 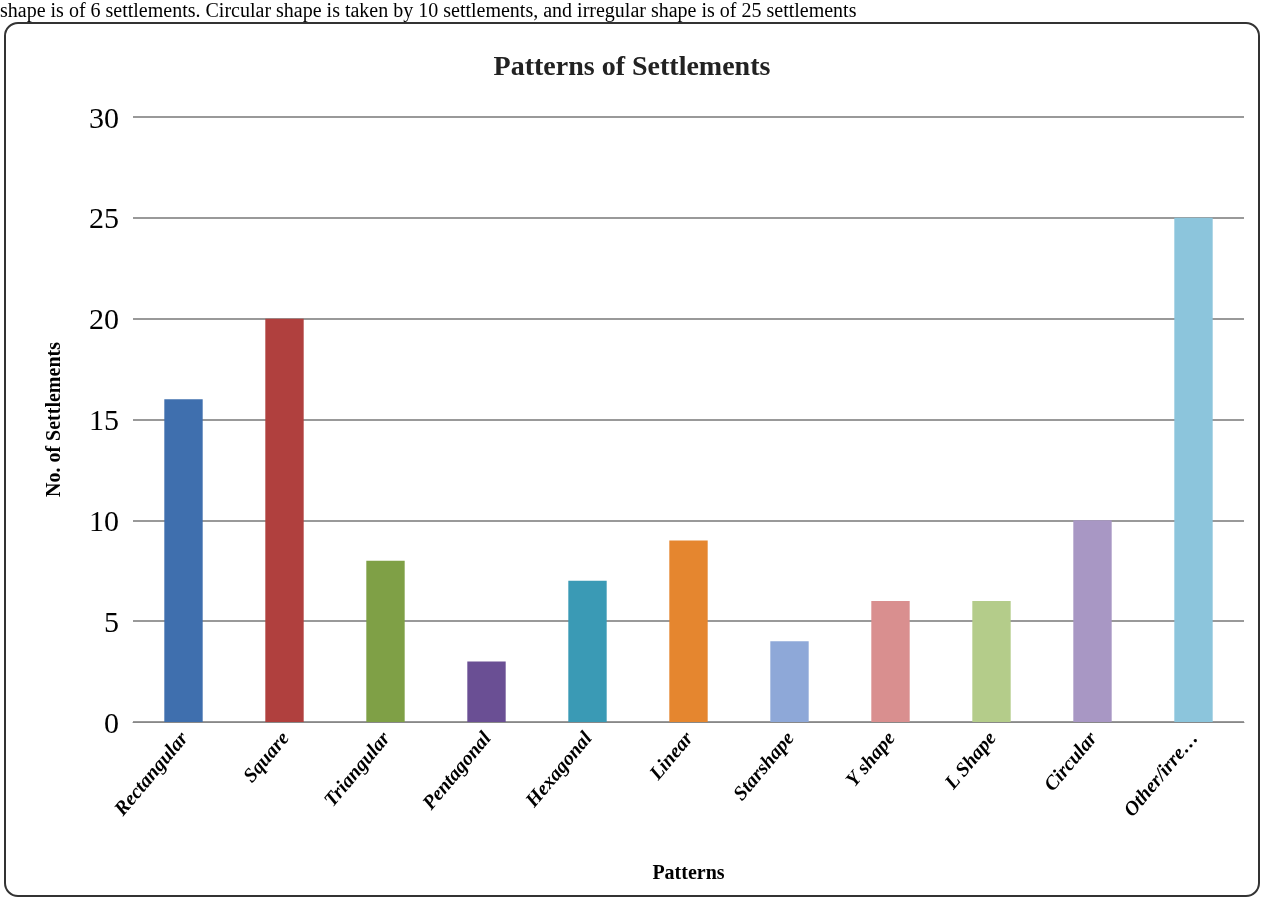 What do you see at coordinates (104, 218) in the screenshot?
I see `y-tick-label: 25` at bounding box center [104, 218].